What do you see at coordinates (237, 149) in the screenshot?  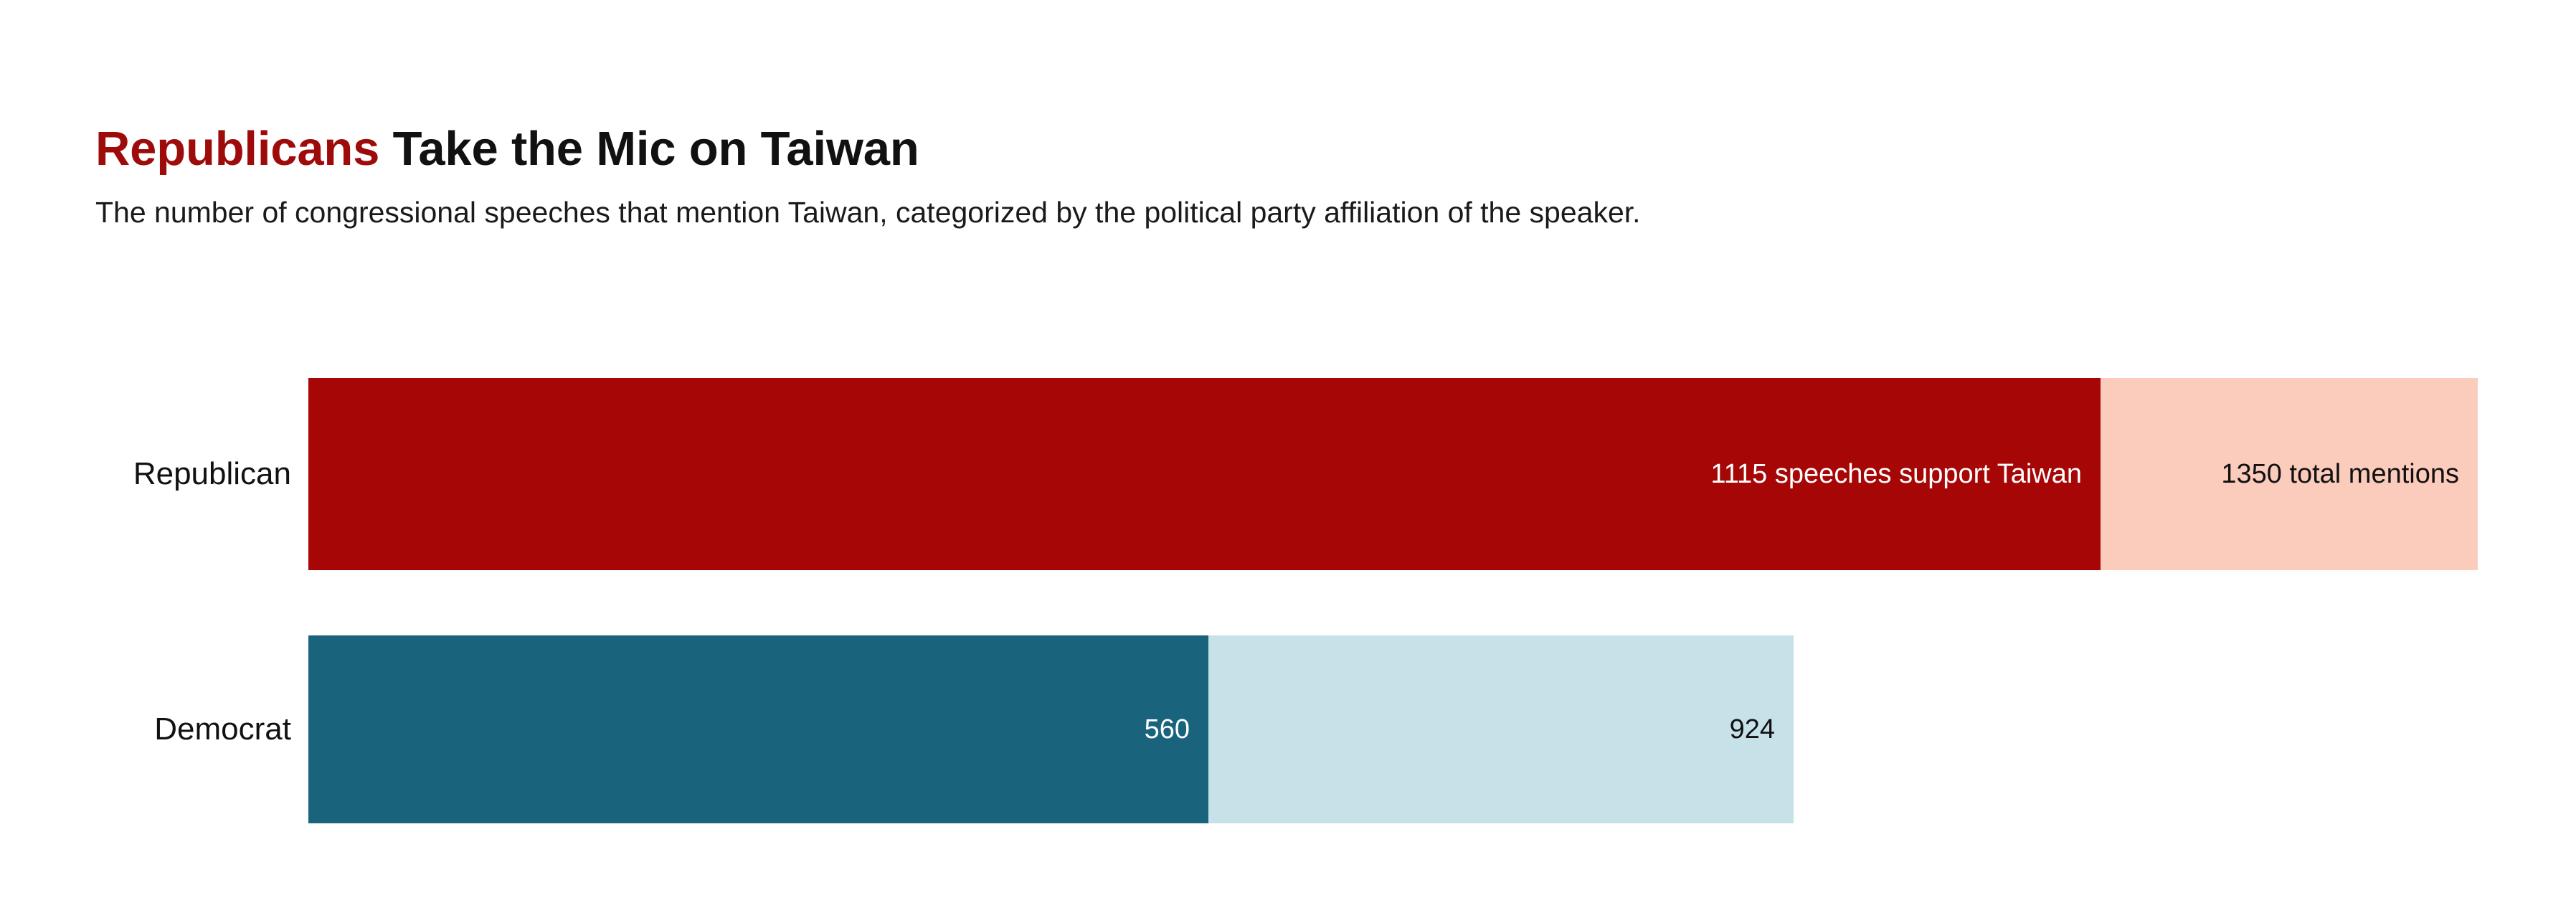 I see `title-accent: Republicans` at bounding box center [237, 149].